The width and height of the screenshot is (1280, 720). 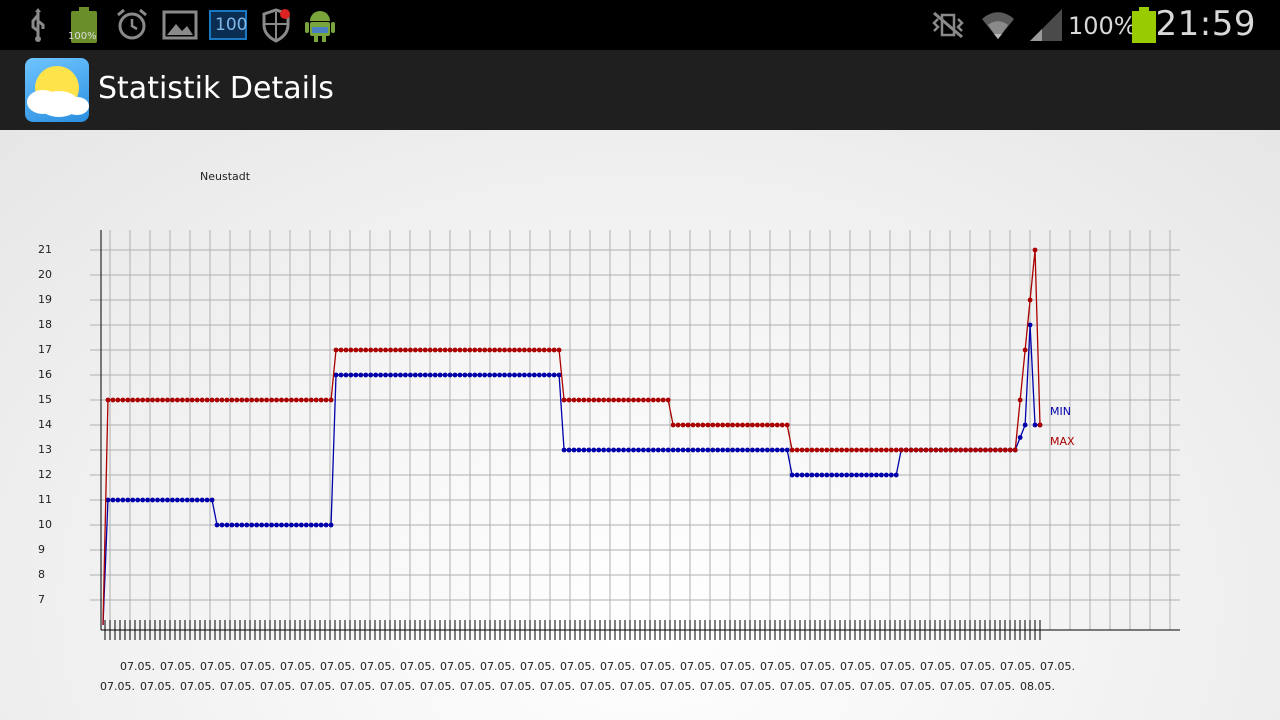 What do you see at coordinates (132, 24) in the screenshot?
I see `alarm-icon` at bounding box center [132, 24].